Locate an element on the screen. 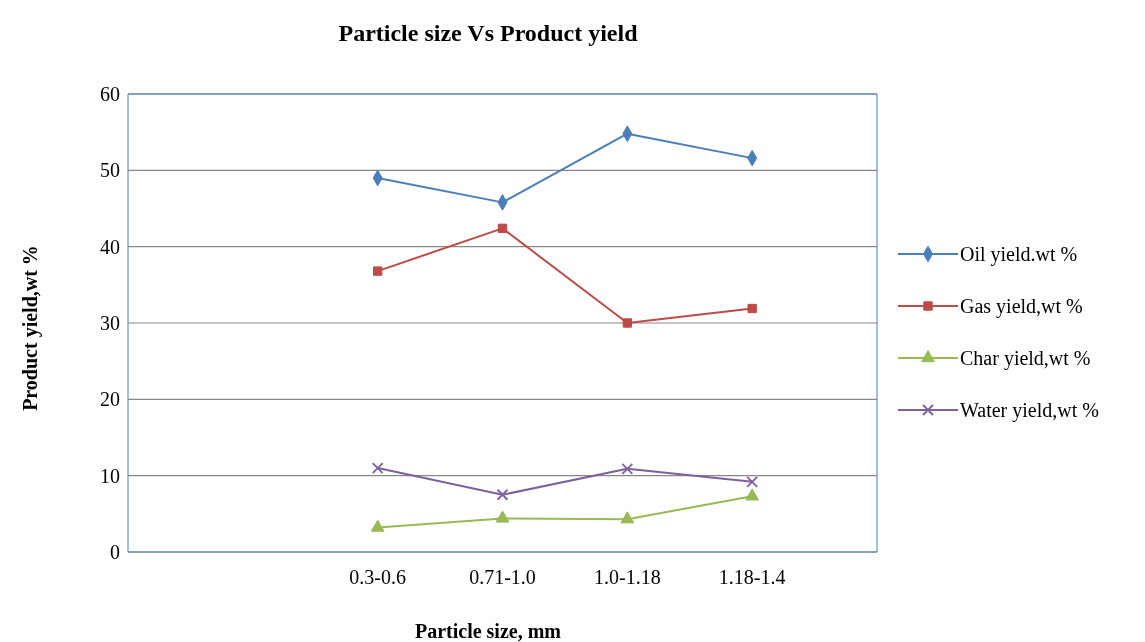  legend-label: Water yield,wt % is located at coordinates (1029, 410).